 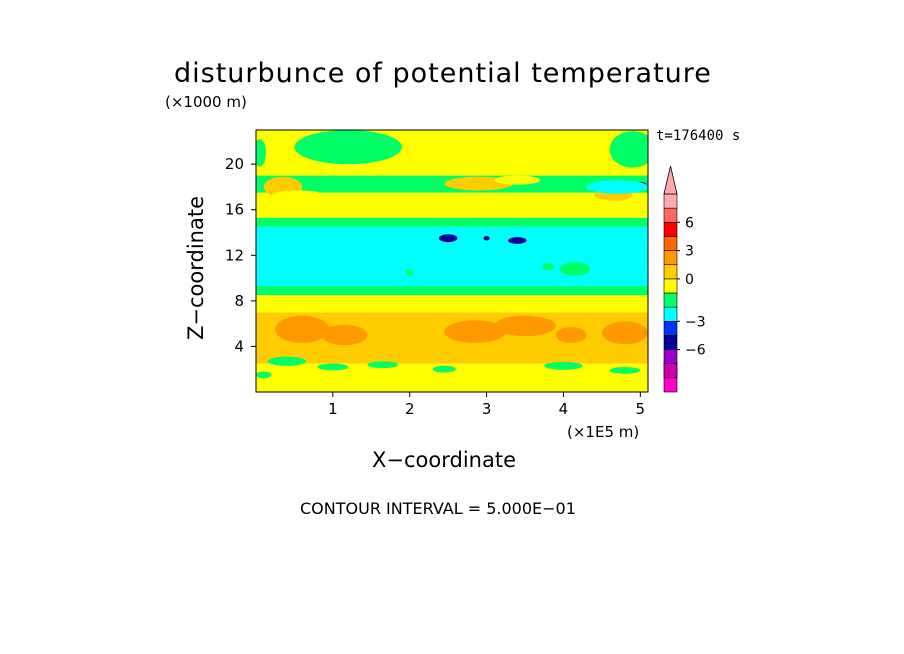 I want to click on colorbar-tick-label: −6, so click(x=695, y=351).